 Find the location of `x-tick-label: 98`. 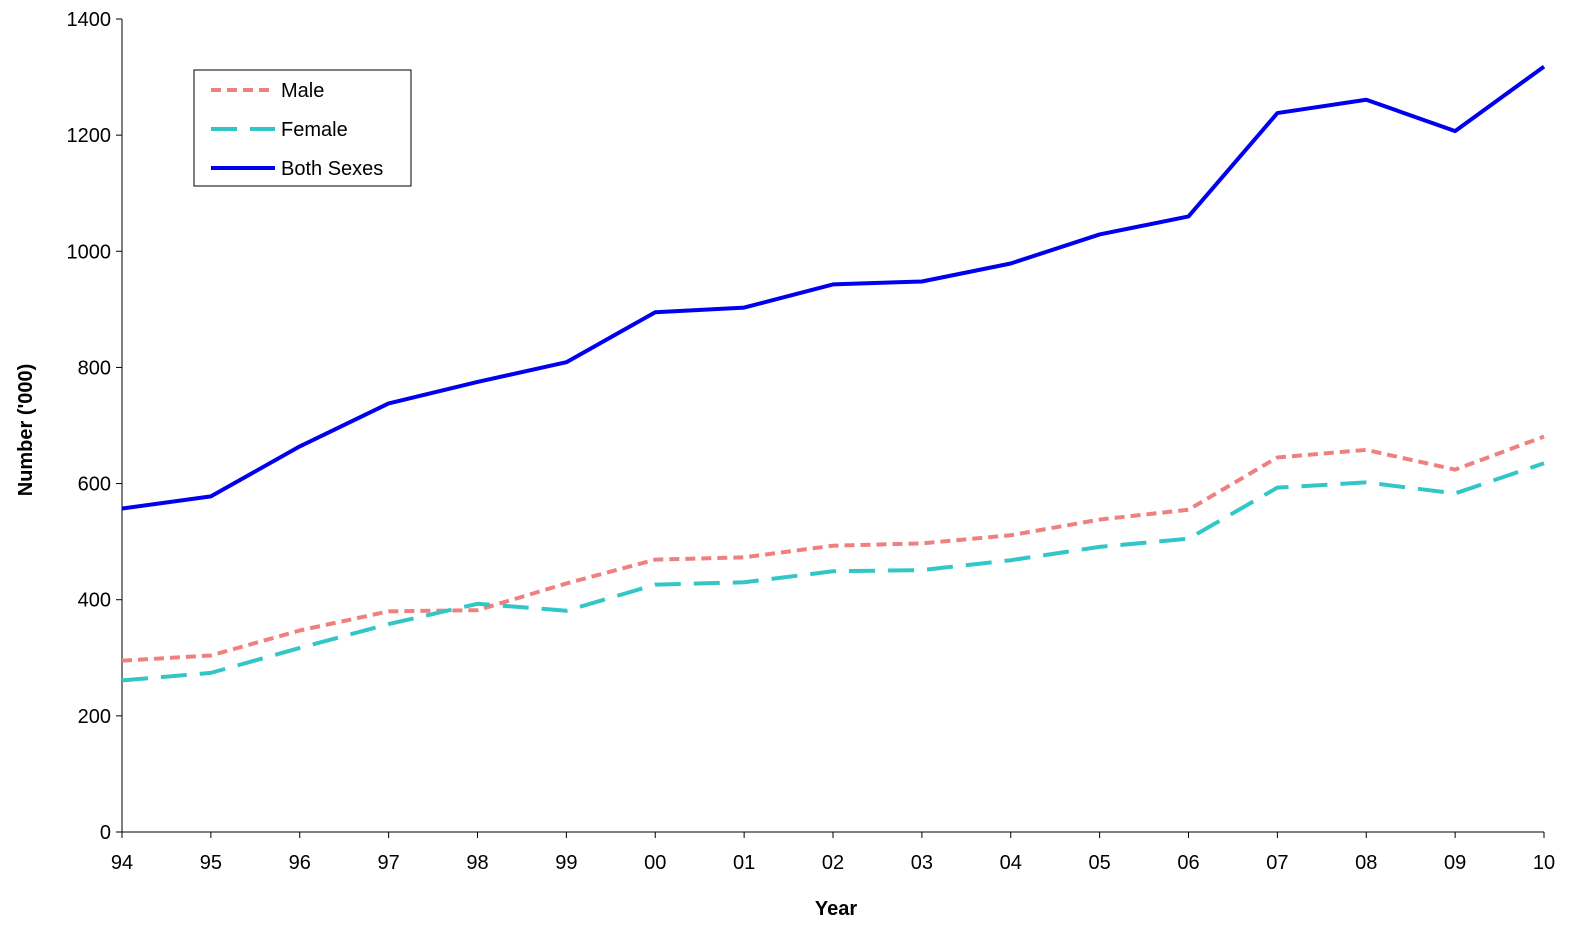

x-tick-label: 98 is located at coordinates (477, 863).